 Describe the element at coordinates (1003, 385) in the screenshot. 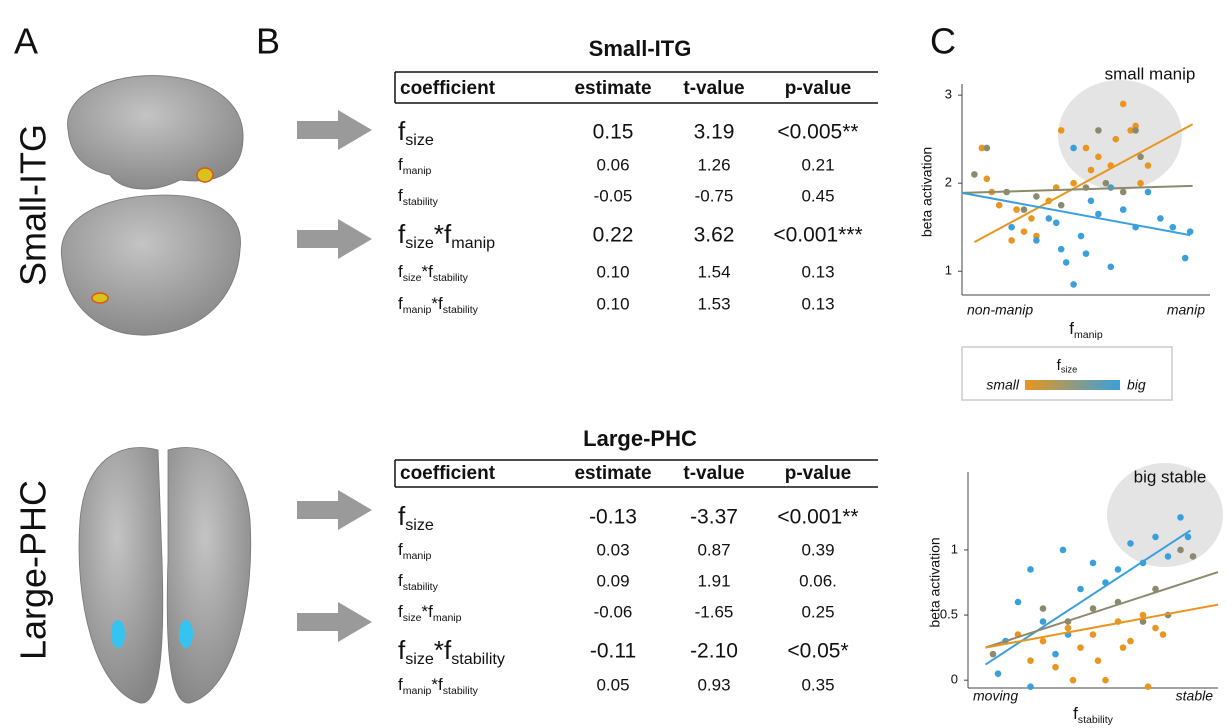

I see `legend-label: small` at that location.